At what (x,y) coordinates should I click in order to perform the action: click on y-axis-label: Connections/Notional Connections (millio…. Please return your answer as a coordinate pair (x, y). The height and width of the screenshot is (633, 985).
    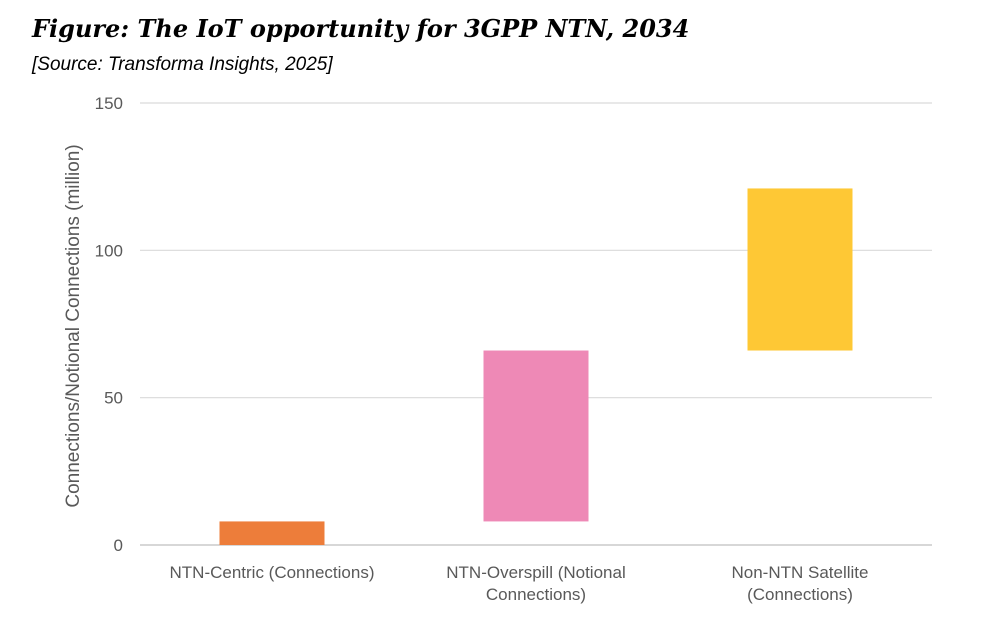
    Looking at the image, I should click on (73, 325).